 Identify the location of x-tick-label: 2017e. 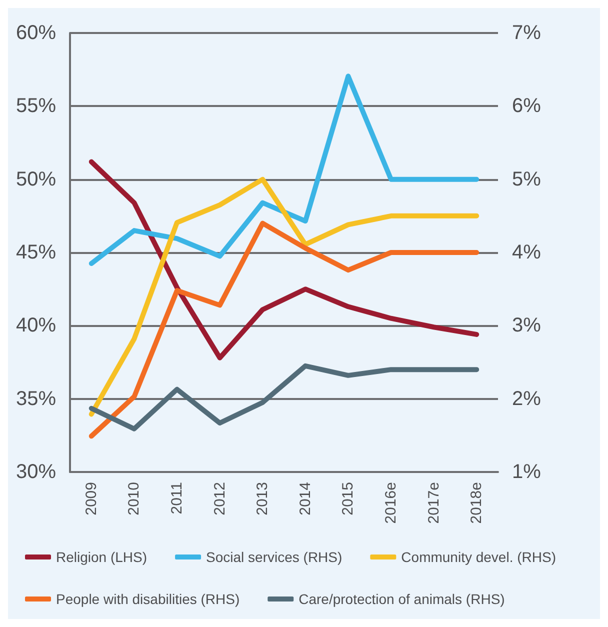
(433, 503).